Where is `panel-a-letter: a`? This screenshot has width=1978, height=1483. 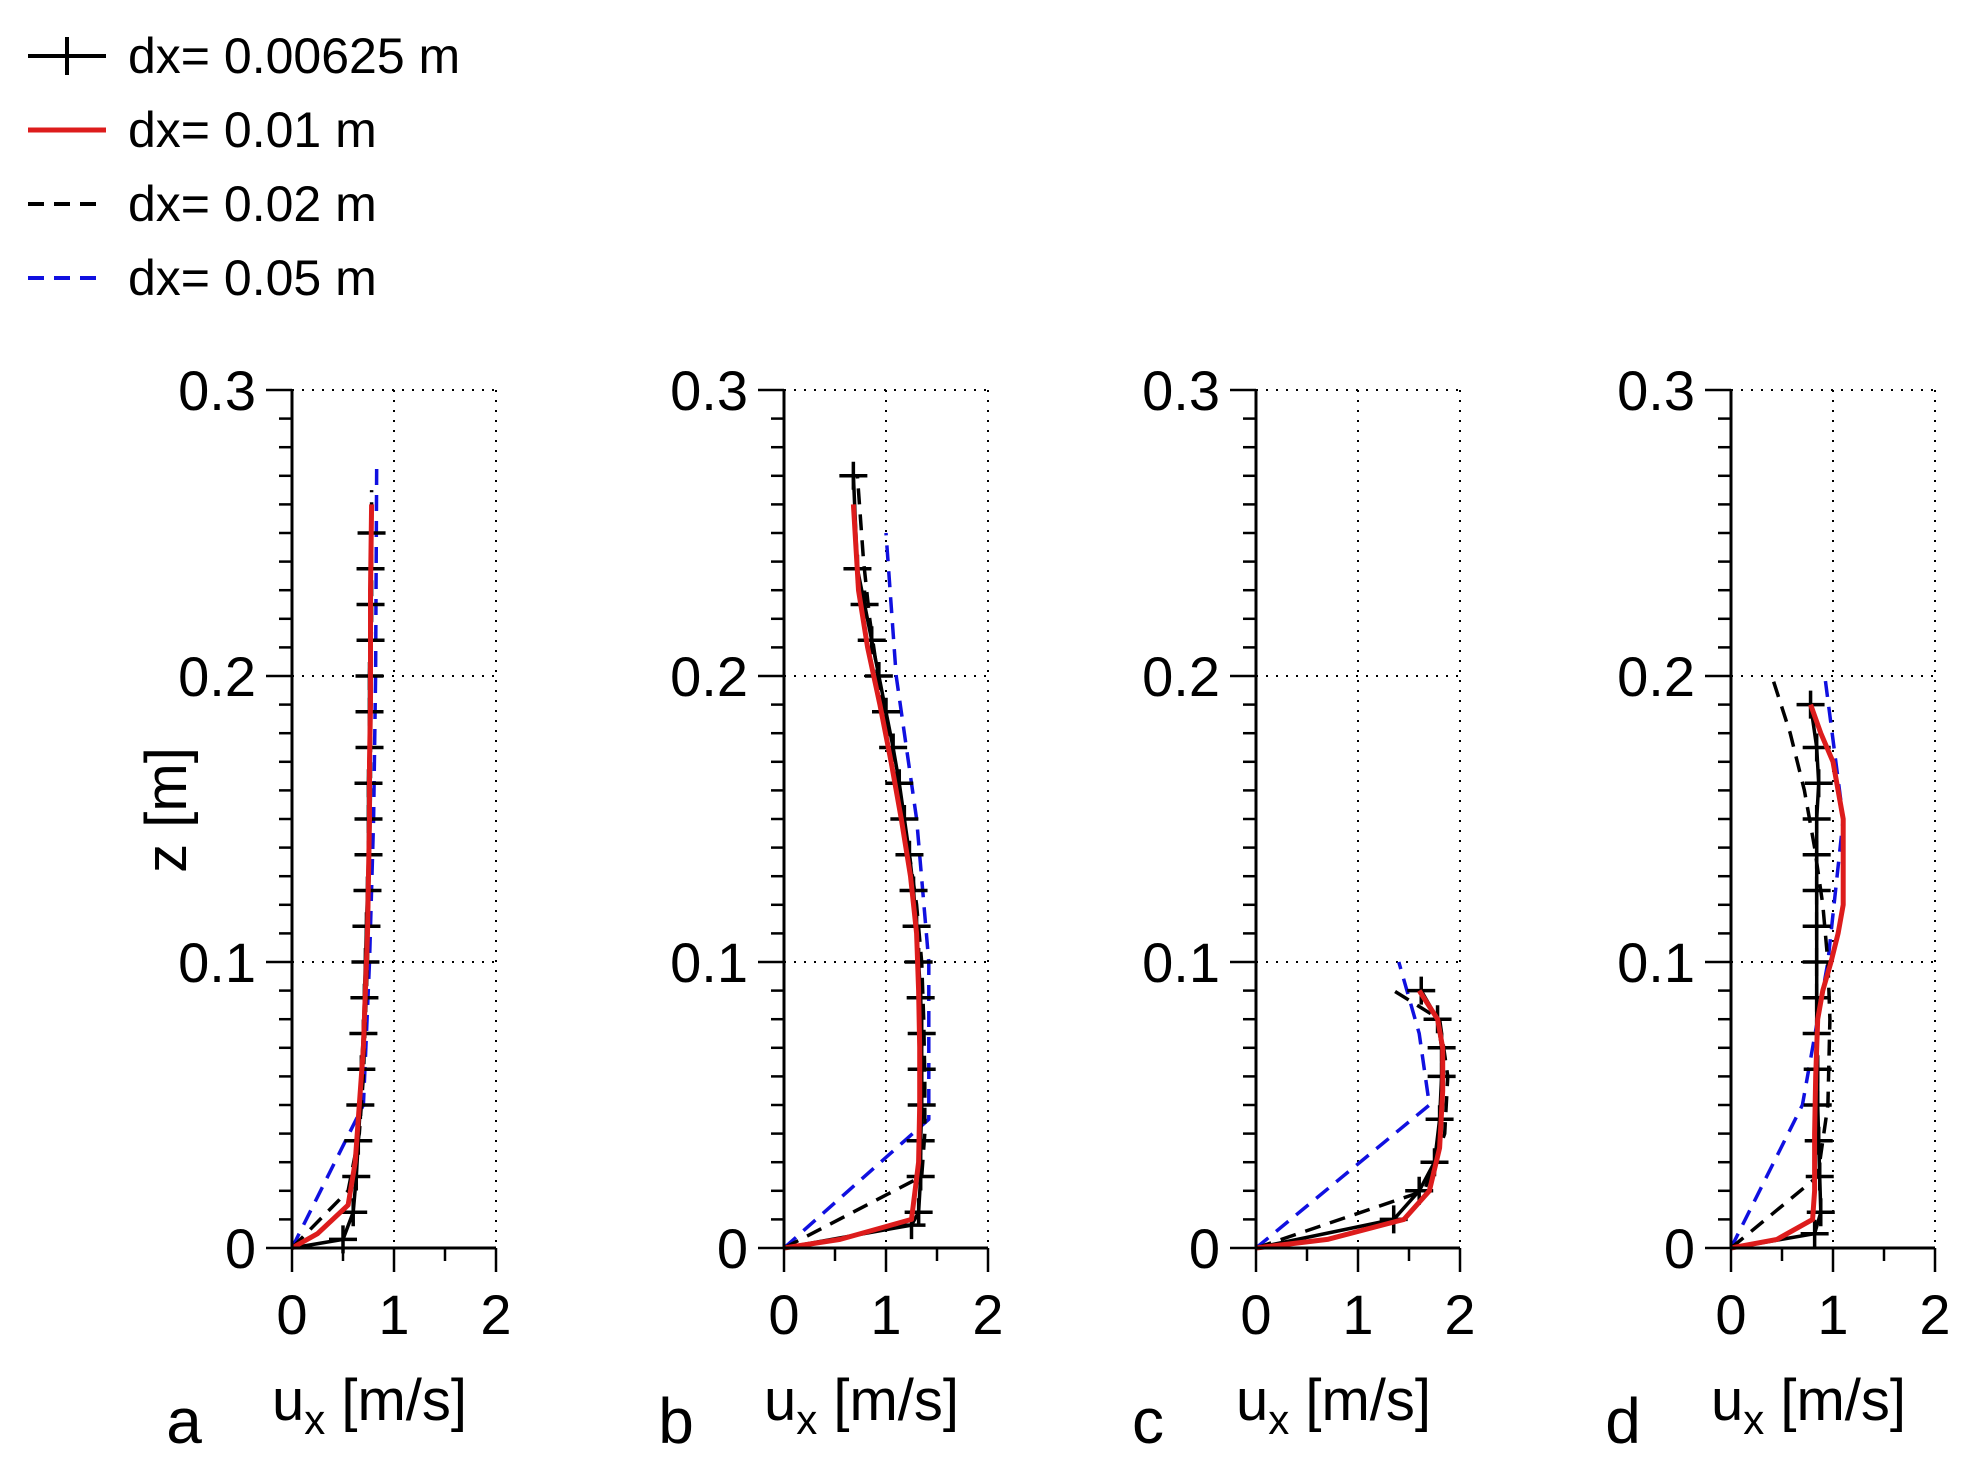 panel-a-letter: a is located at coordinates (184, 1421).